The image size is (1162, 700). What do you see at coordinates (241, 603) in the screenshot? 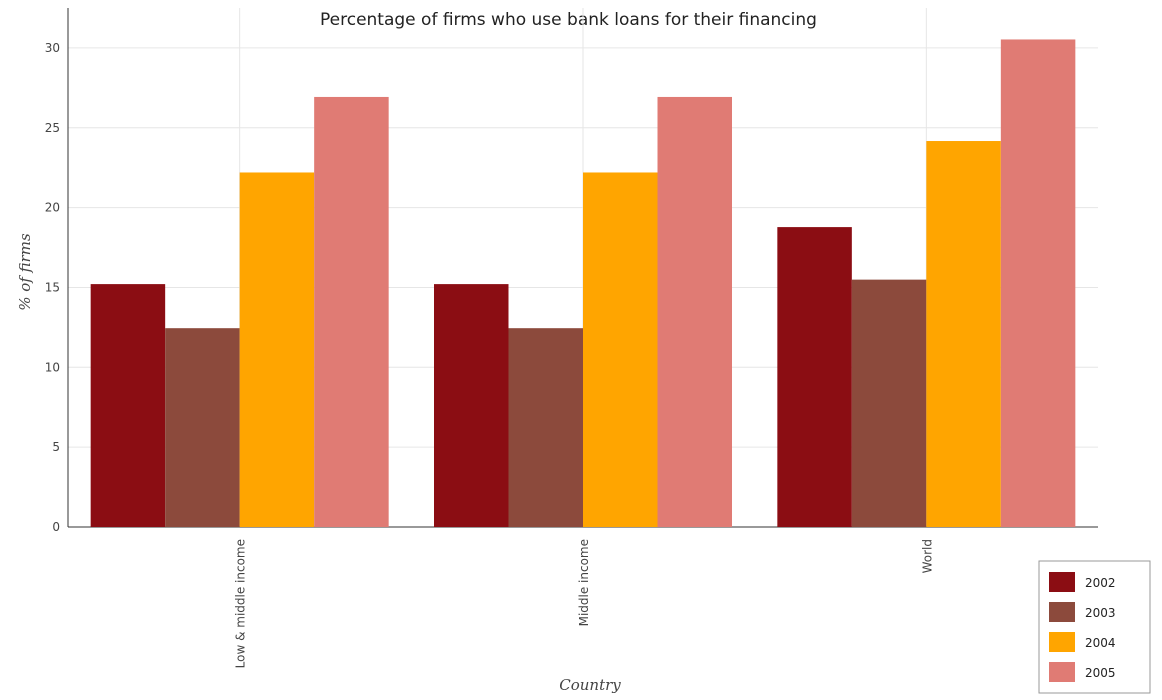
I see `x-tick-label: Low & middle income` at bounding box center [241, 603].